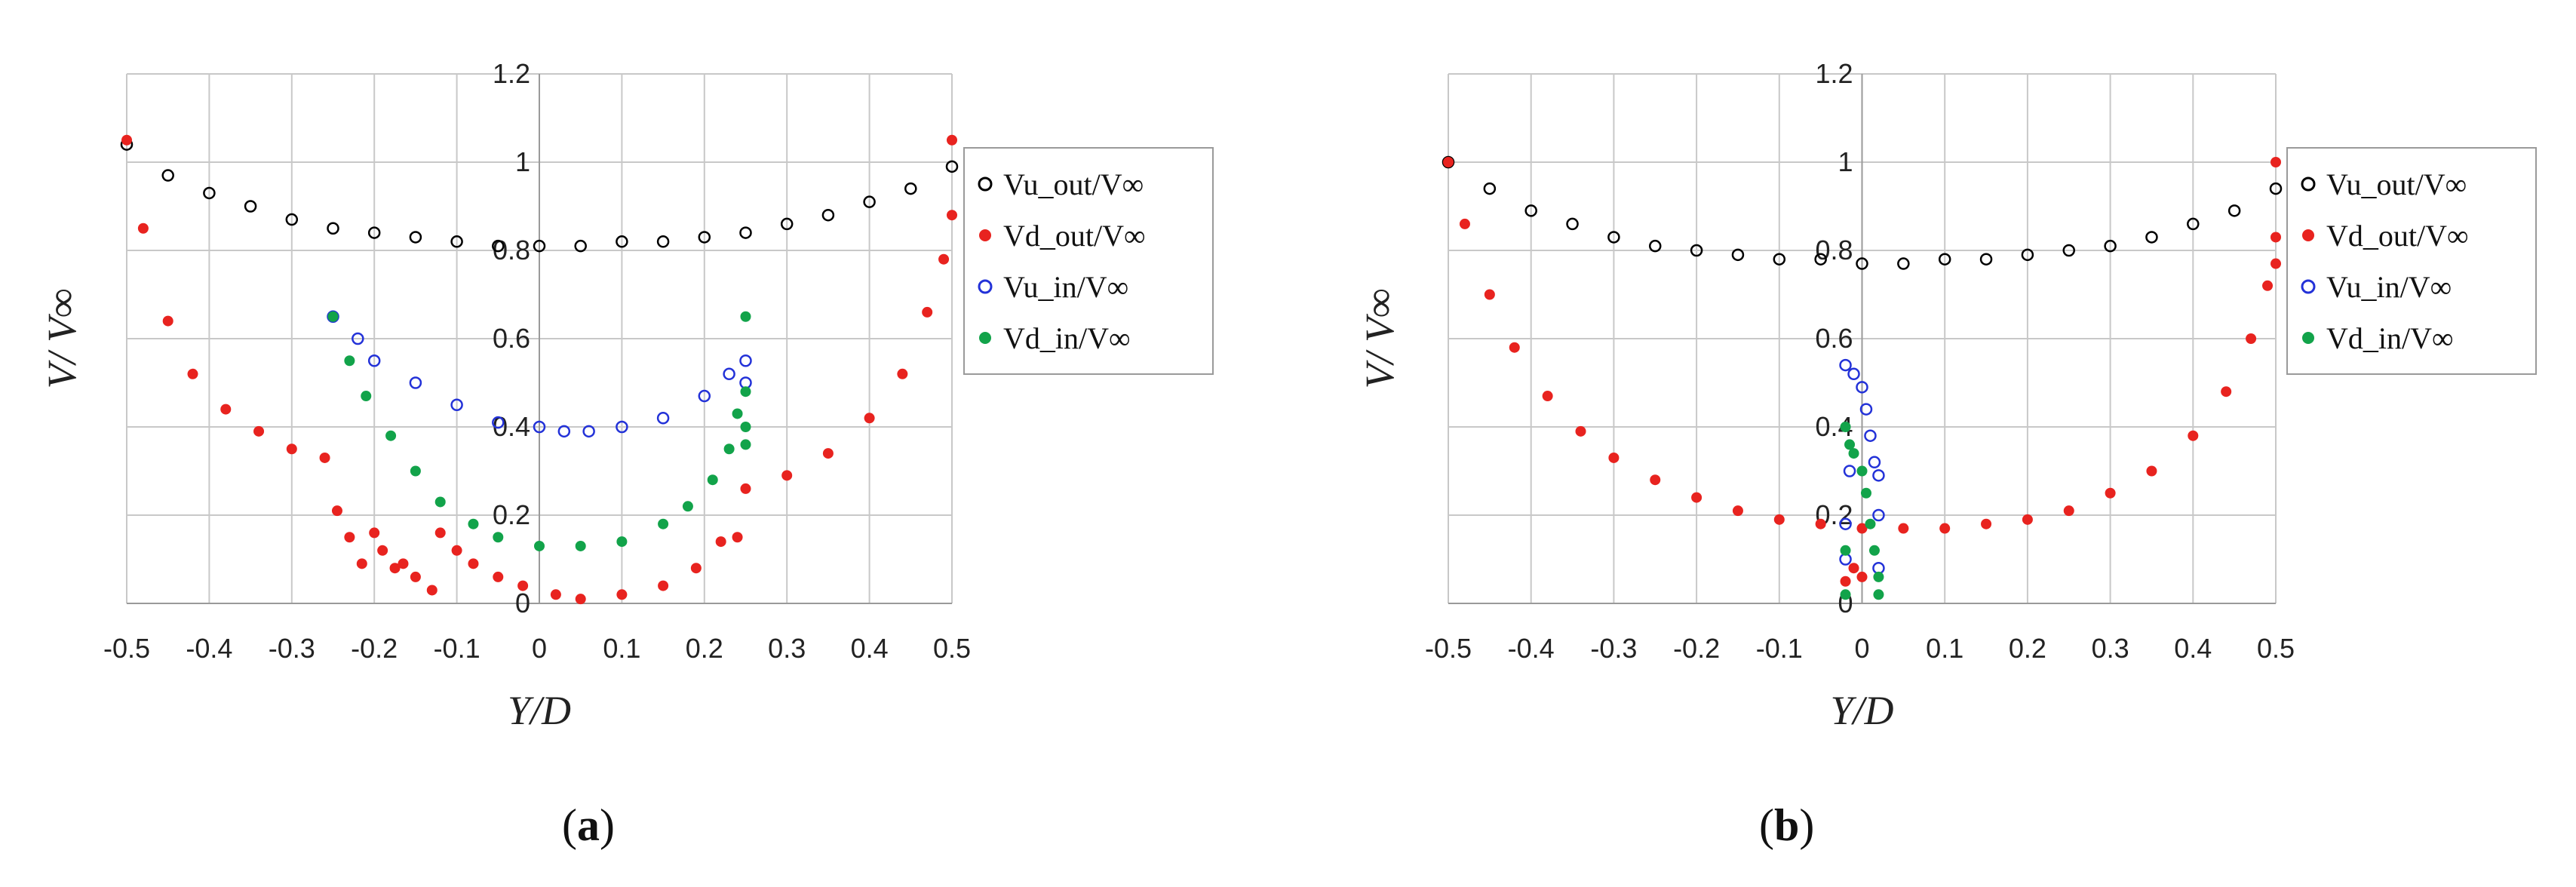 This screenshot has width=2576, height=887. I want to click on chart-b-xtick-label-5: 0, so click(1861, 648).